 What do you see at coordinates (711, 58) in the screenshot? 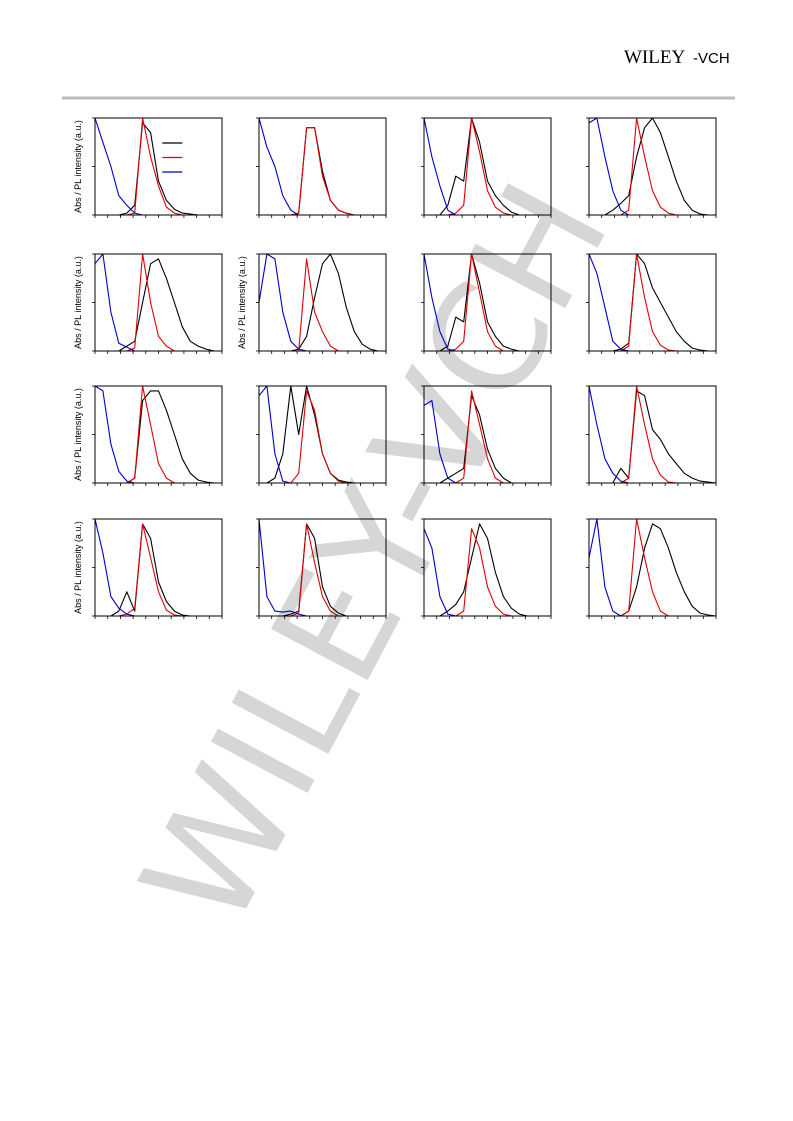
I see `brand-suffix: -VCH` at bounding box center [711, 58].